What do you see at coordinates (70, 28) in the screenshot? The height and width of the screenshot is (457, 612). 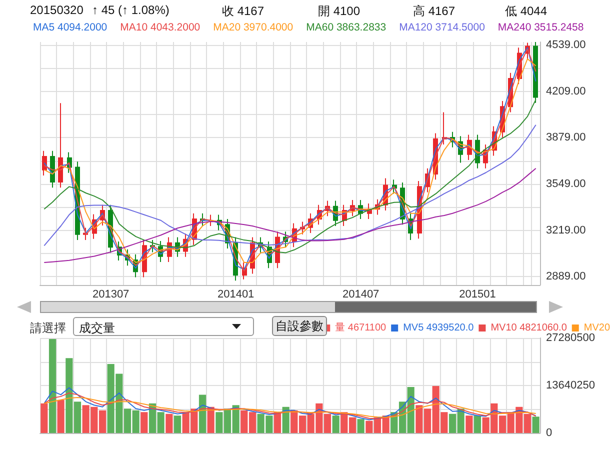 I see `text: MA5 4094.2000` at bounding box center [70, 28].